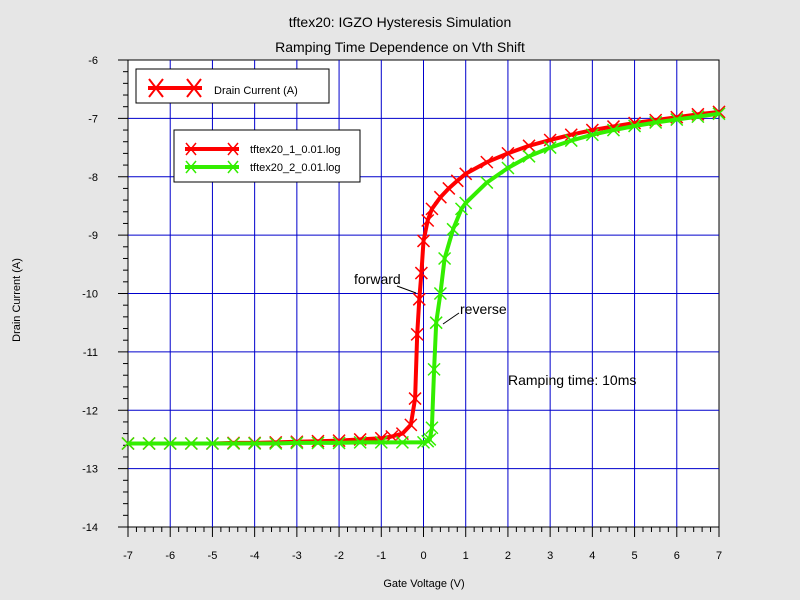 The height and width of the screenshot is (600, 800). What do you see at coordinates (550, 556) in the screenshot?
I see `x-tick-label: 3` at bounding box center [550, 556].